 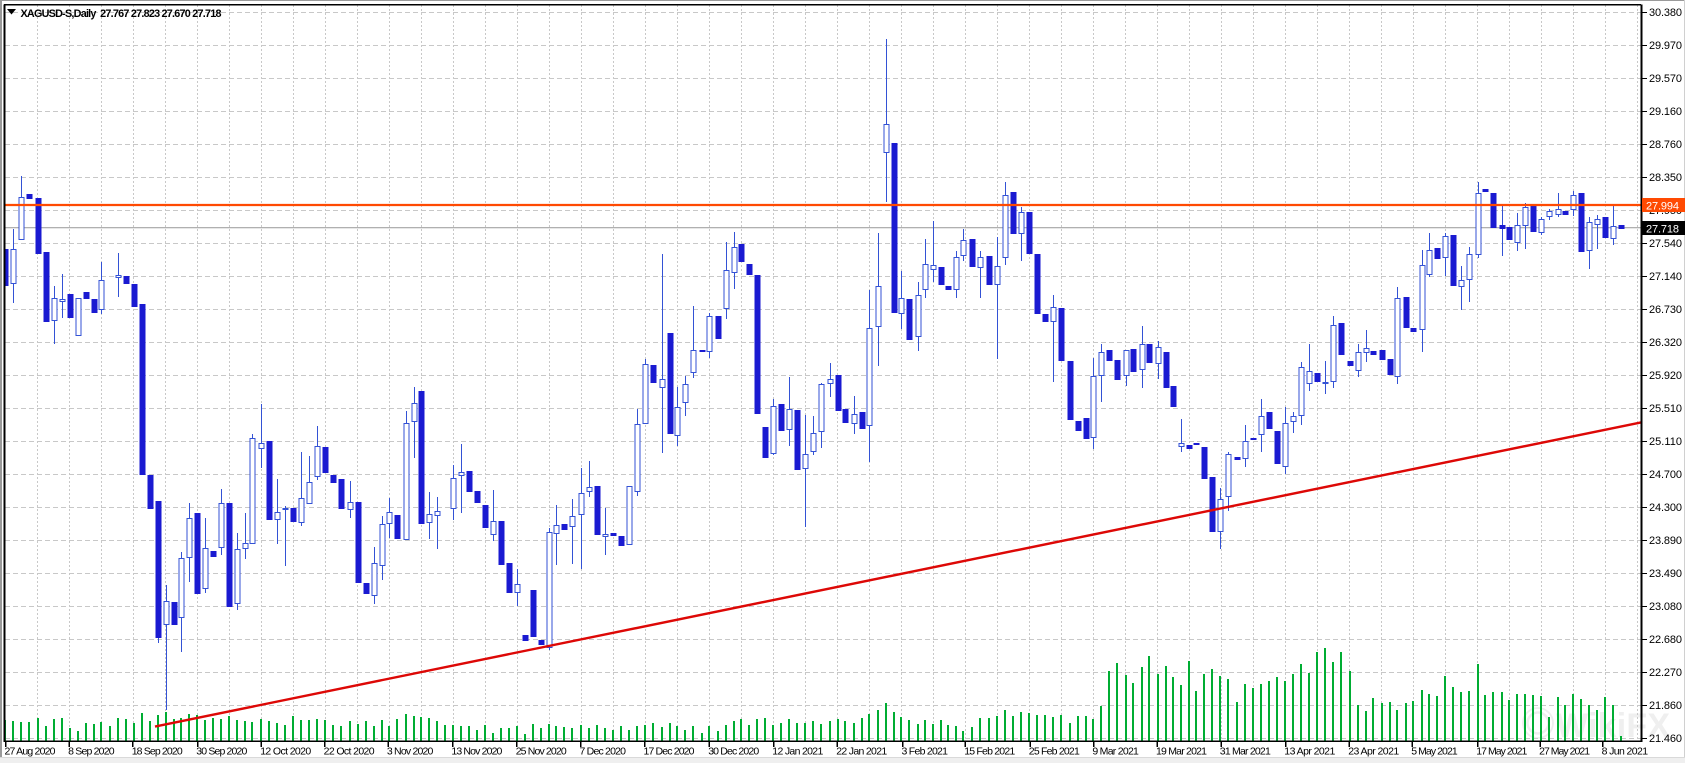 What do you see at coordinates (1665, 13) in the screenshot?
I see `svg-text: 30.380` at bounding box center [1665, 13].